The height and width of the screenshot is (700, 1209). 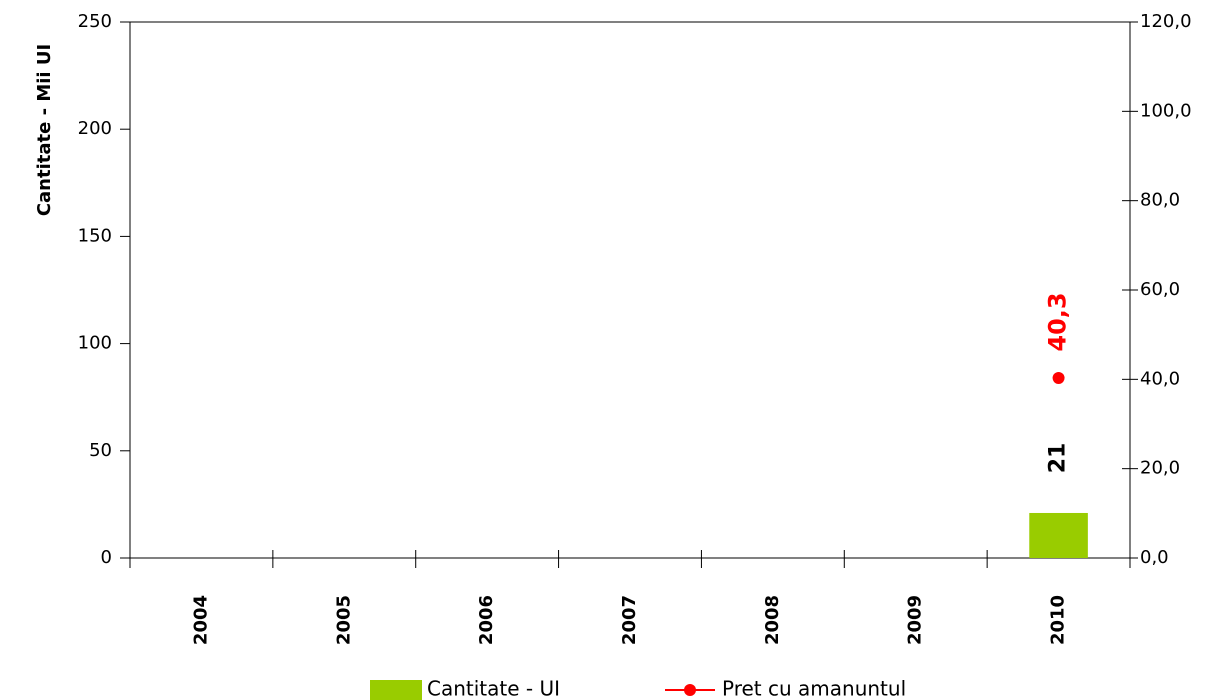 What do you see at coordinates (772, 620) in the screenshot?
I see `x-tick-label: 2008` at bounding box center [772, 620].